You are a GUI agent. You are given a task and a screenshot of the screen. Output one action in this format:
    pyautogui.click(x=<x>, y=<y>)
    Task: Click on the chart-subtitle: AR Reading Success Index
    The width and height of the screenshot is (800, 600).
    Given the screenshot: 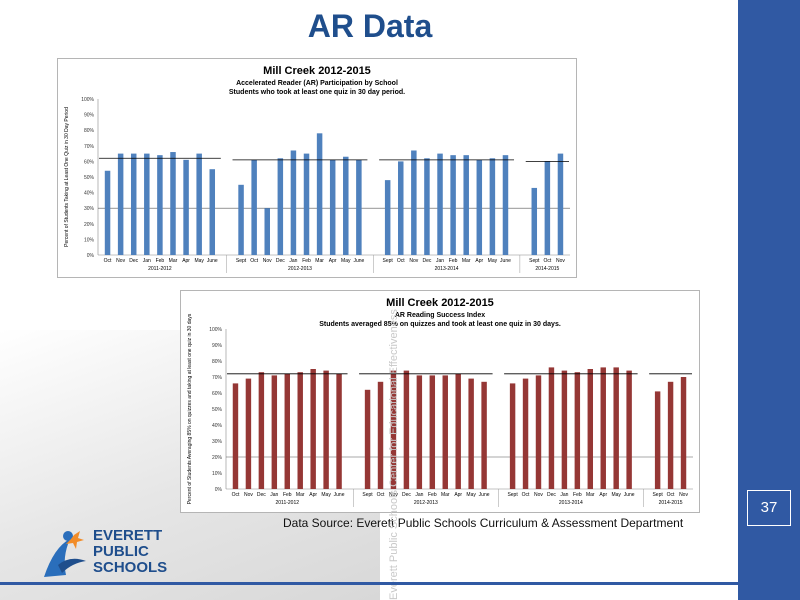 What is the action you would take?
    pyautogui.click(x=440, y=315)
    